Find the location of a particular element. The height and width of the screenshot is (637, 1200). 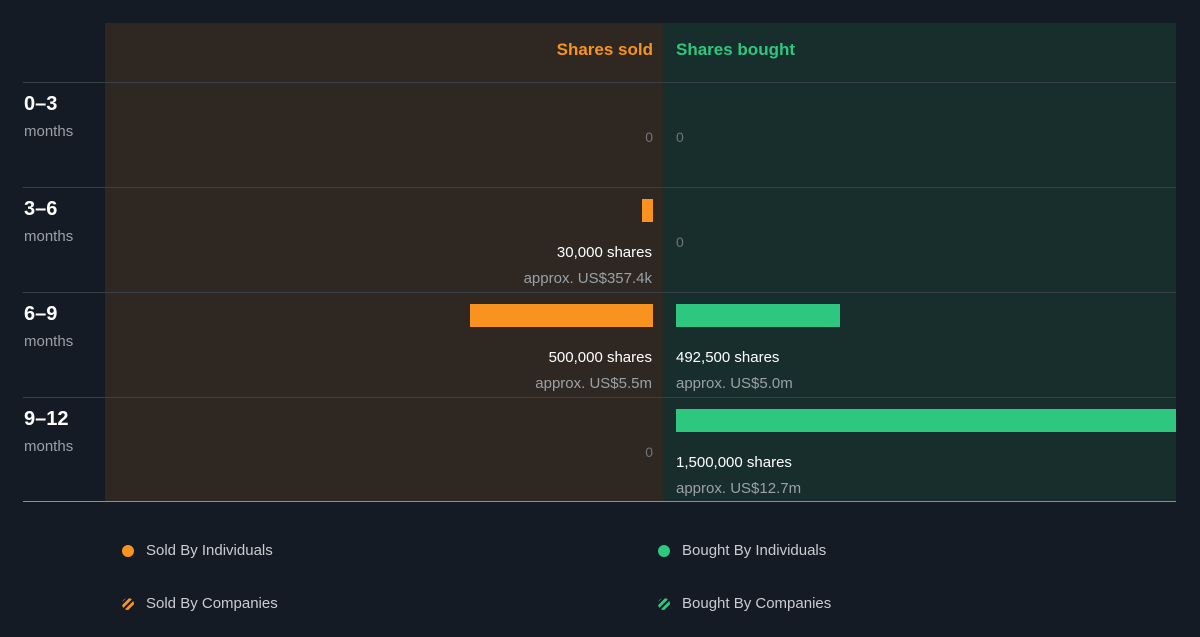

period-label: 3–6 months is located at coordinates (48, 221).